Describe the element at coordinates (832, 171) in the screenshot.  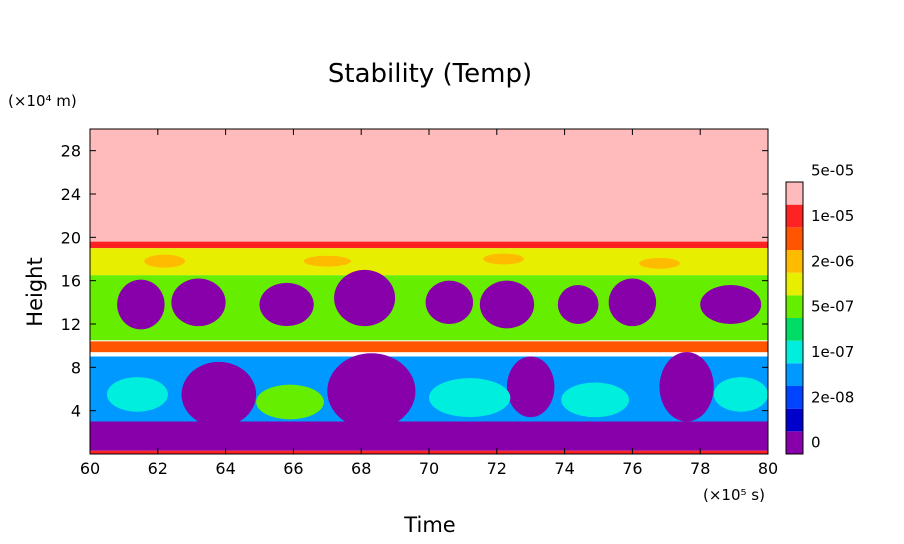
I see `colorbar-label-6: 5e-05` at that location.